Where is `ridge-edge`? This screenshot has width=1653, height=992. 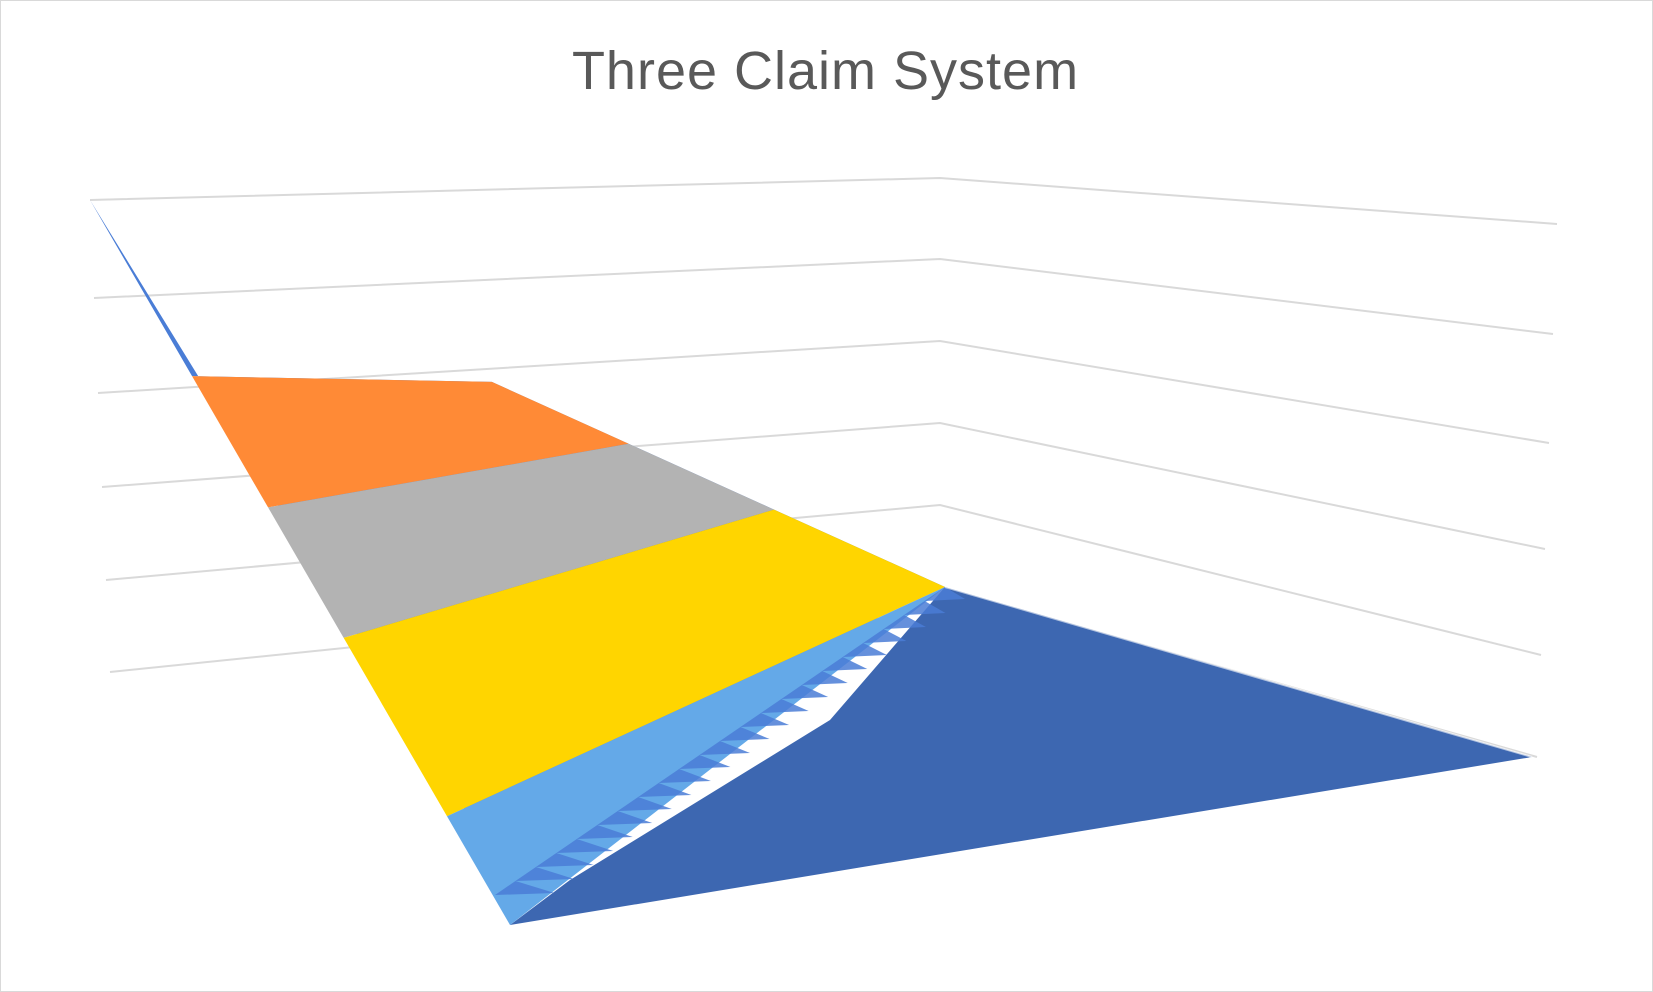
ridge-edge is located at coordinates (1238, 672).